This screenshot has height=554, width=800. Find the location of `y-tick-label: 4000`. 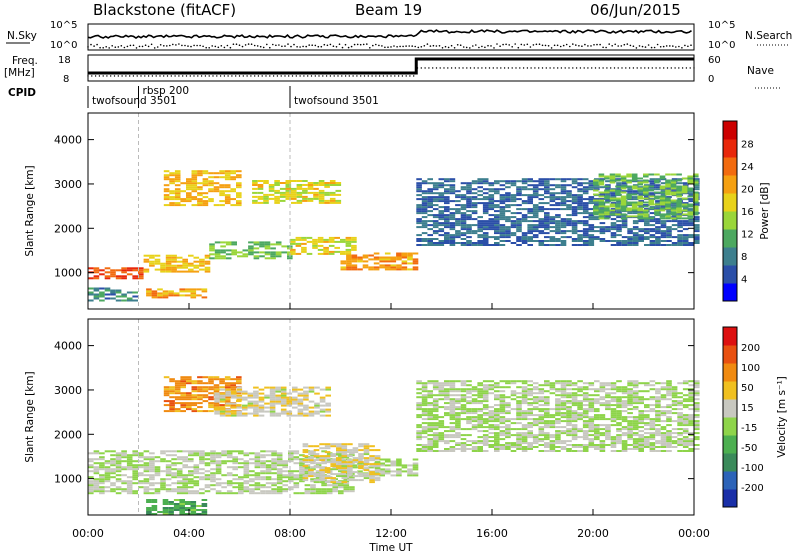

y-tick-label: 4000 is located at coordinates (68, 140).